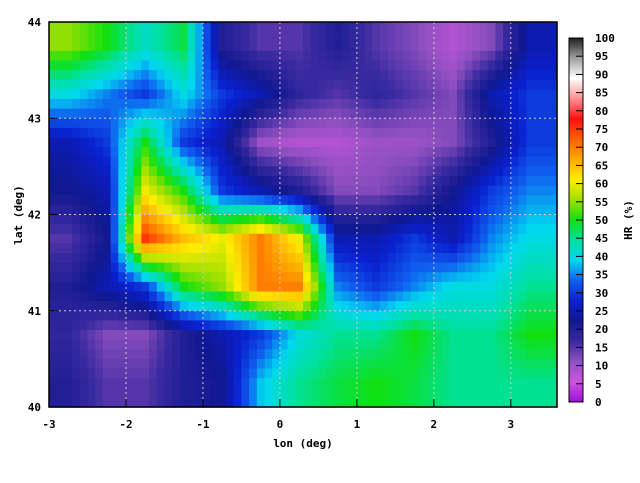 This screenshot has width=640, height=483. What do you see at coordinates (601, 74) in the screenshot?
I see `colorbar-tick-label: 90` at bounding box center [601, 74].